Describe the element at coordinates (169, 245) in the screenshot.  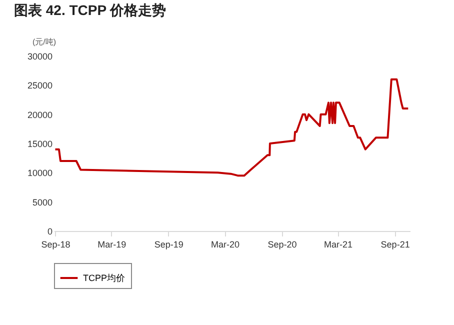
I see `x-tick-label: Sep-19` at that location.